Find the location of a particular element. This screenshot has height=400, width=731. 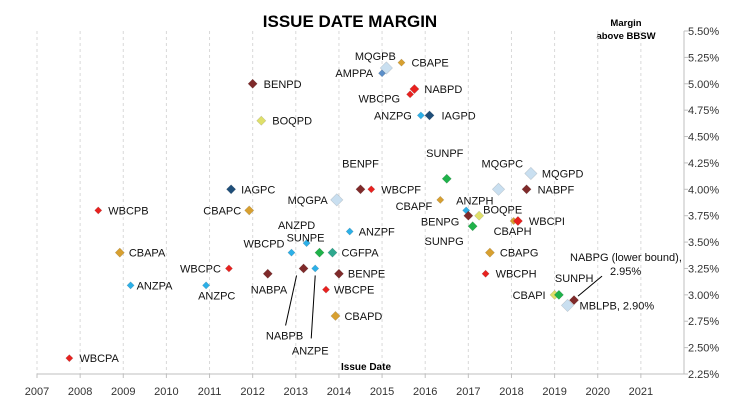

x-tick-label: 2008 is located at coordinates (80, 392).